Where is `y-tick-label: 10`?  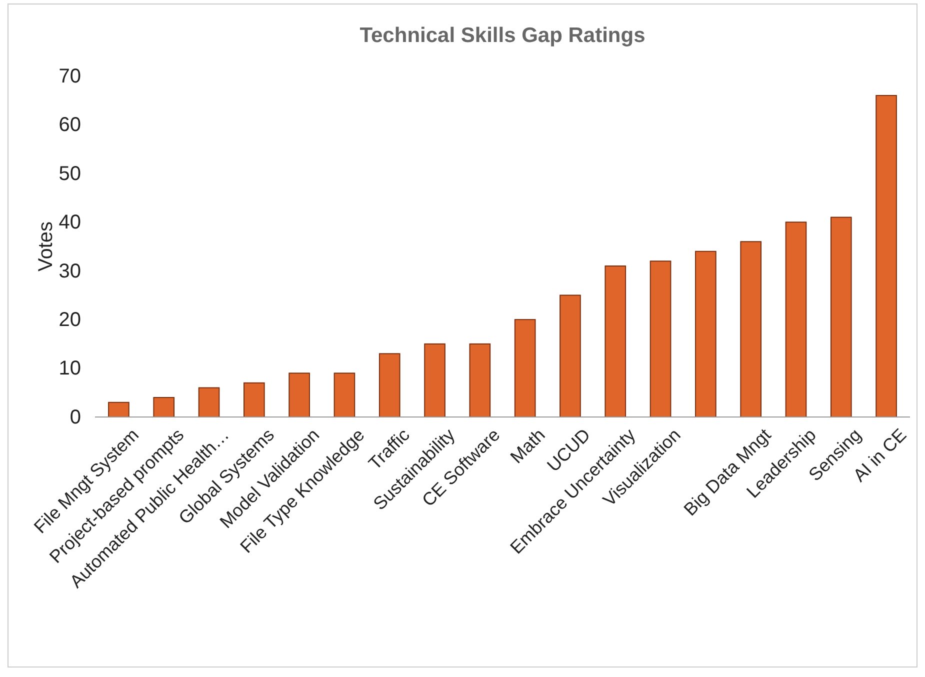
y-tick-label: 10 is located at coordinates (69, 369).